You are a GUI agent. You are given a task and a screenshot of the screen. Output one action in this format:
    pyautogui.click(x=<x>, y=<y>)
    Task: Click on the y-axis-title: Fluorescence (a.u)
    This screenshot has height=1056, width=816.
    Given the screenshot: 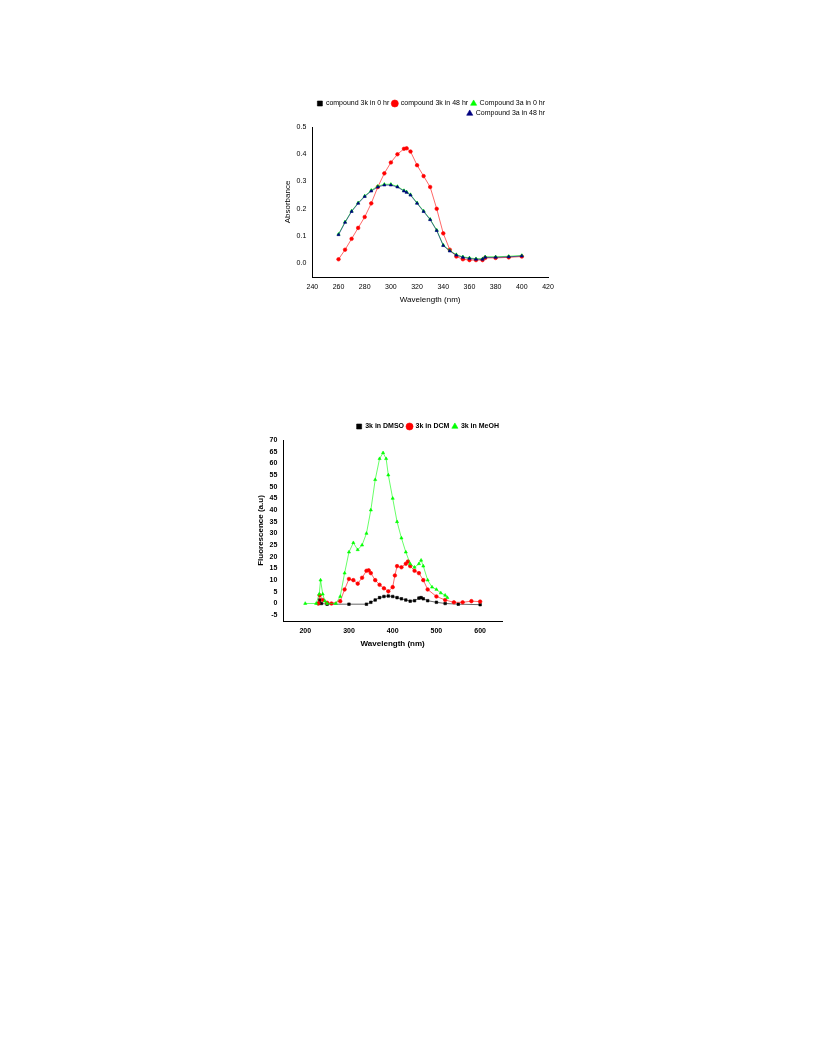 What is the action you would take?
    pyautogui.click(x=260, y=530)
    